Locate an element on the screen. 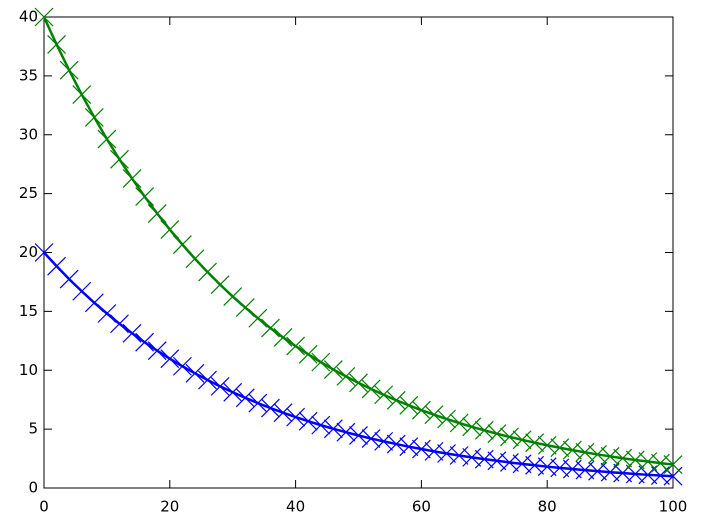  x-tick-label: 20 is located at coordinates (169, 507).